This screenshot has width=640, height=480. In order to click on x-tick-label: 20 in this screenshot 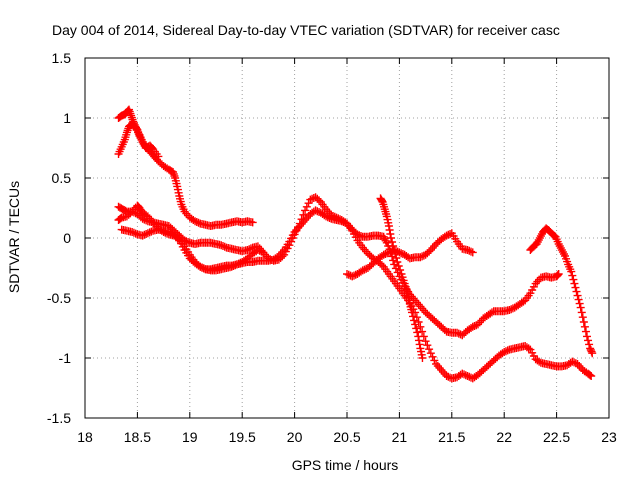, I will do `click(295, 437)`.